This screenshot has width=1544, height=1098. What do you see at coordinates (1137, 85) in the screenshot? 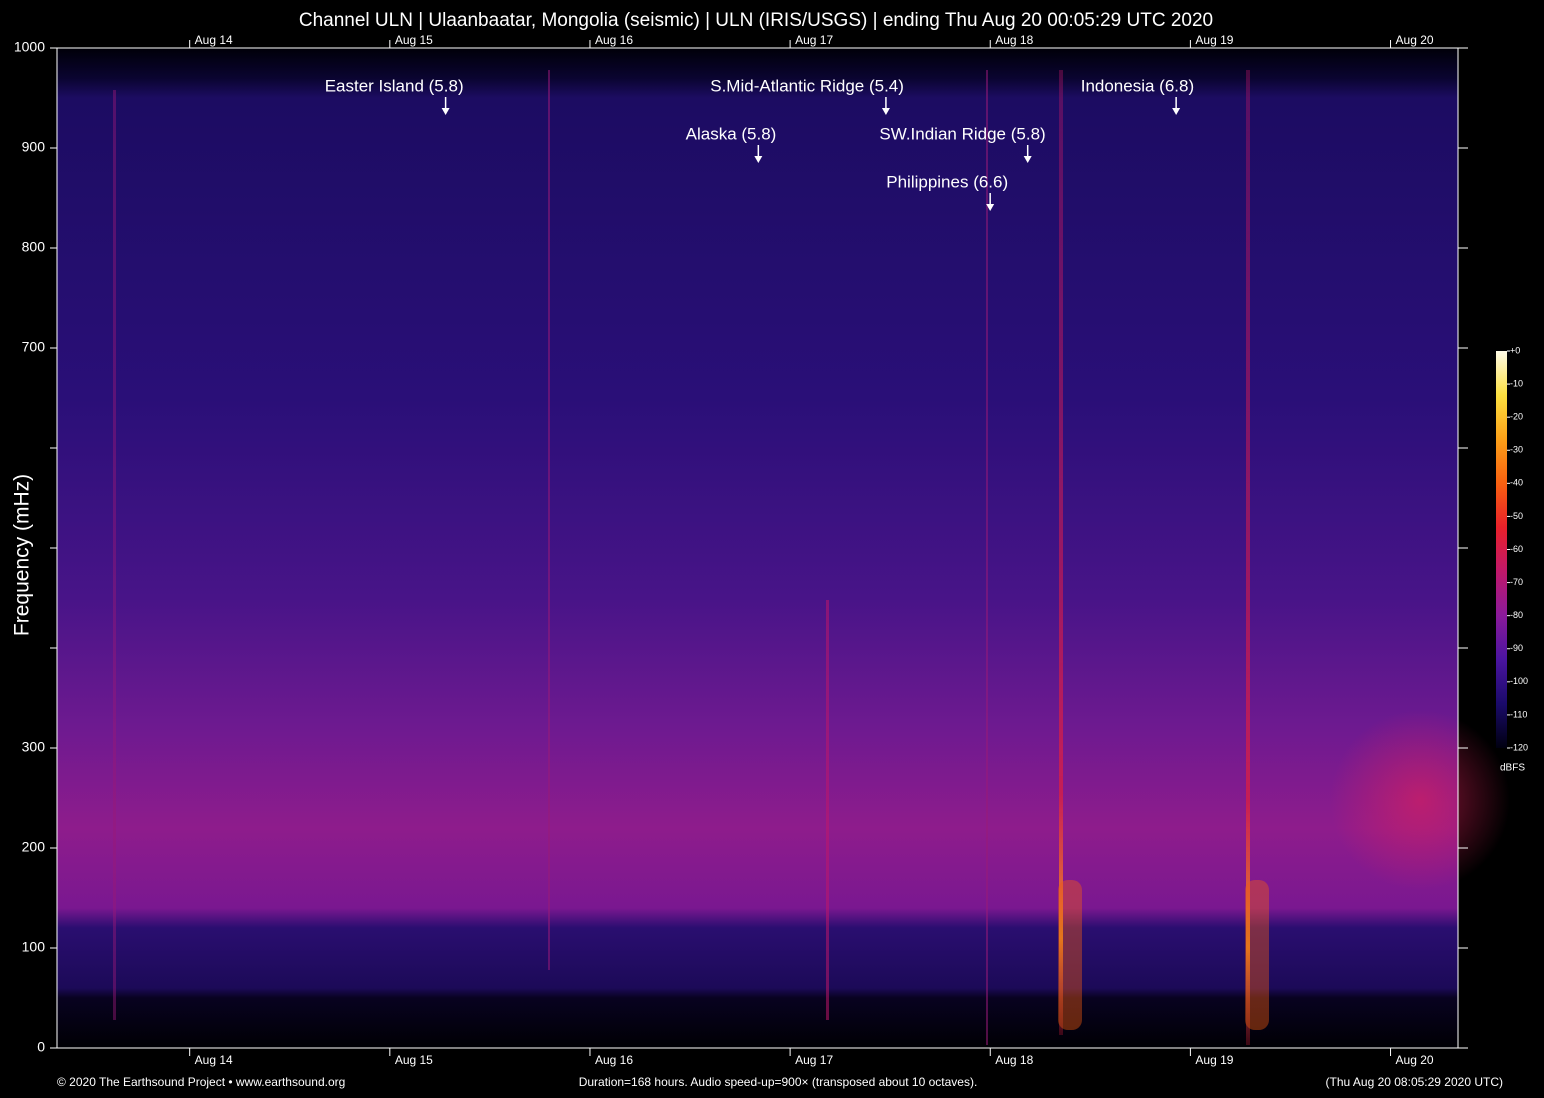
I see `annotation-label: Indonesia (6.8)` at bounding box center [1137, 85].